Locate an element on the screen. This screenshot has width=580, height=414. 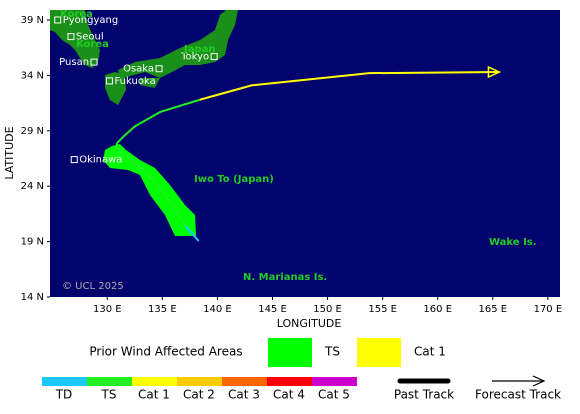
land is located at coordinates (144, 57).